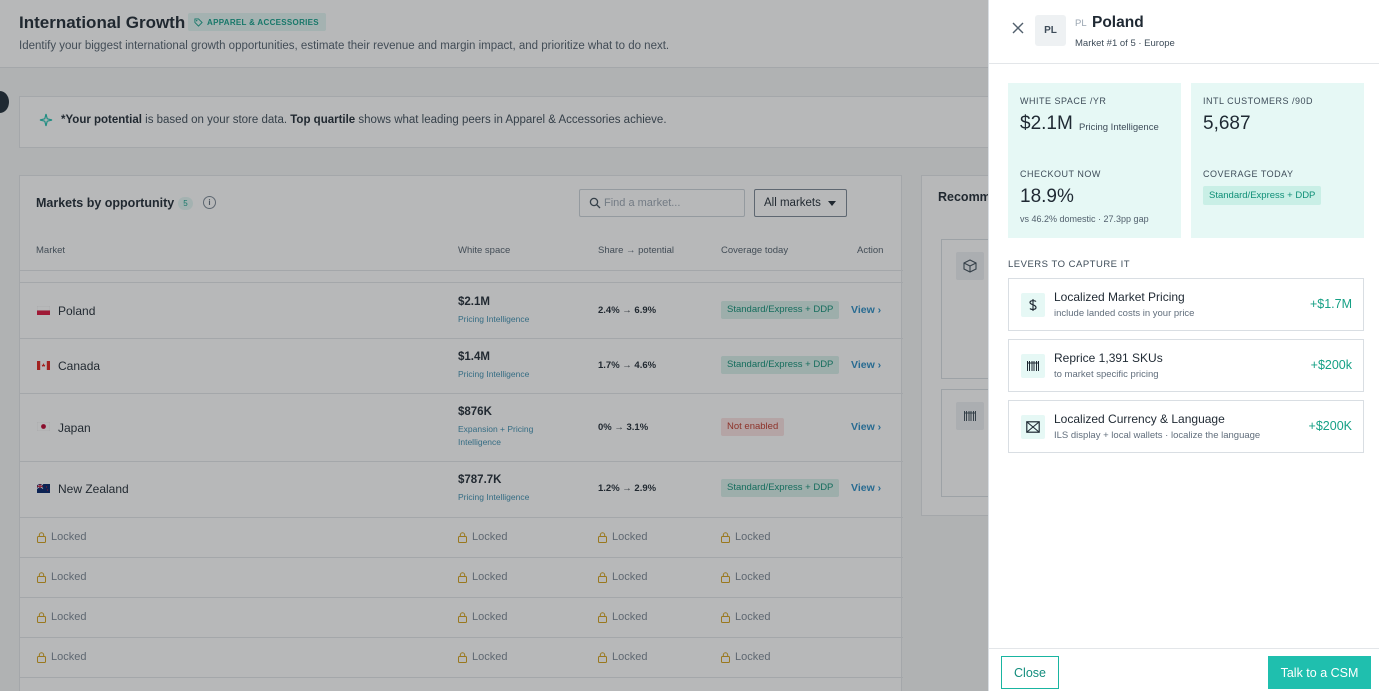 The image size is (1379, 691). What do you see at coordinates (1063, 101) in the screenshot?
I see `stat-label: WHITE SPACE /YR` at bounding box center [1063, 101].